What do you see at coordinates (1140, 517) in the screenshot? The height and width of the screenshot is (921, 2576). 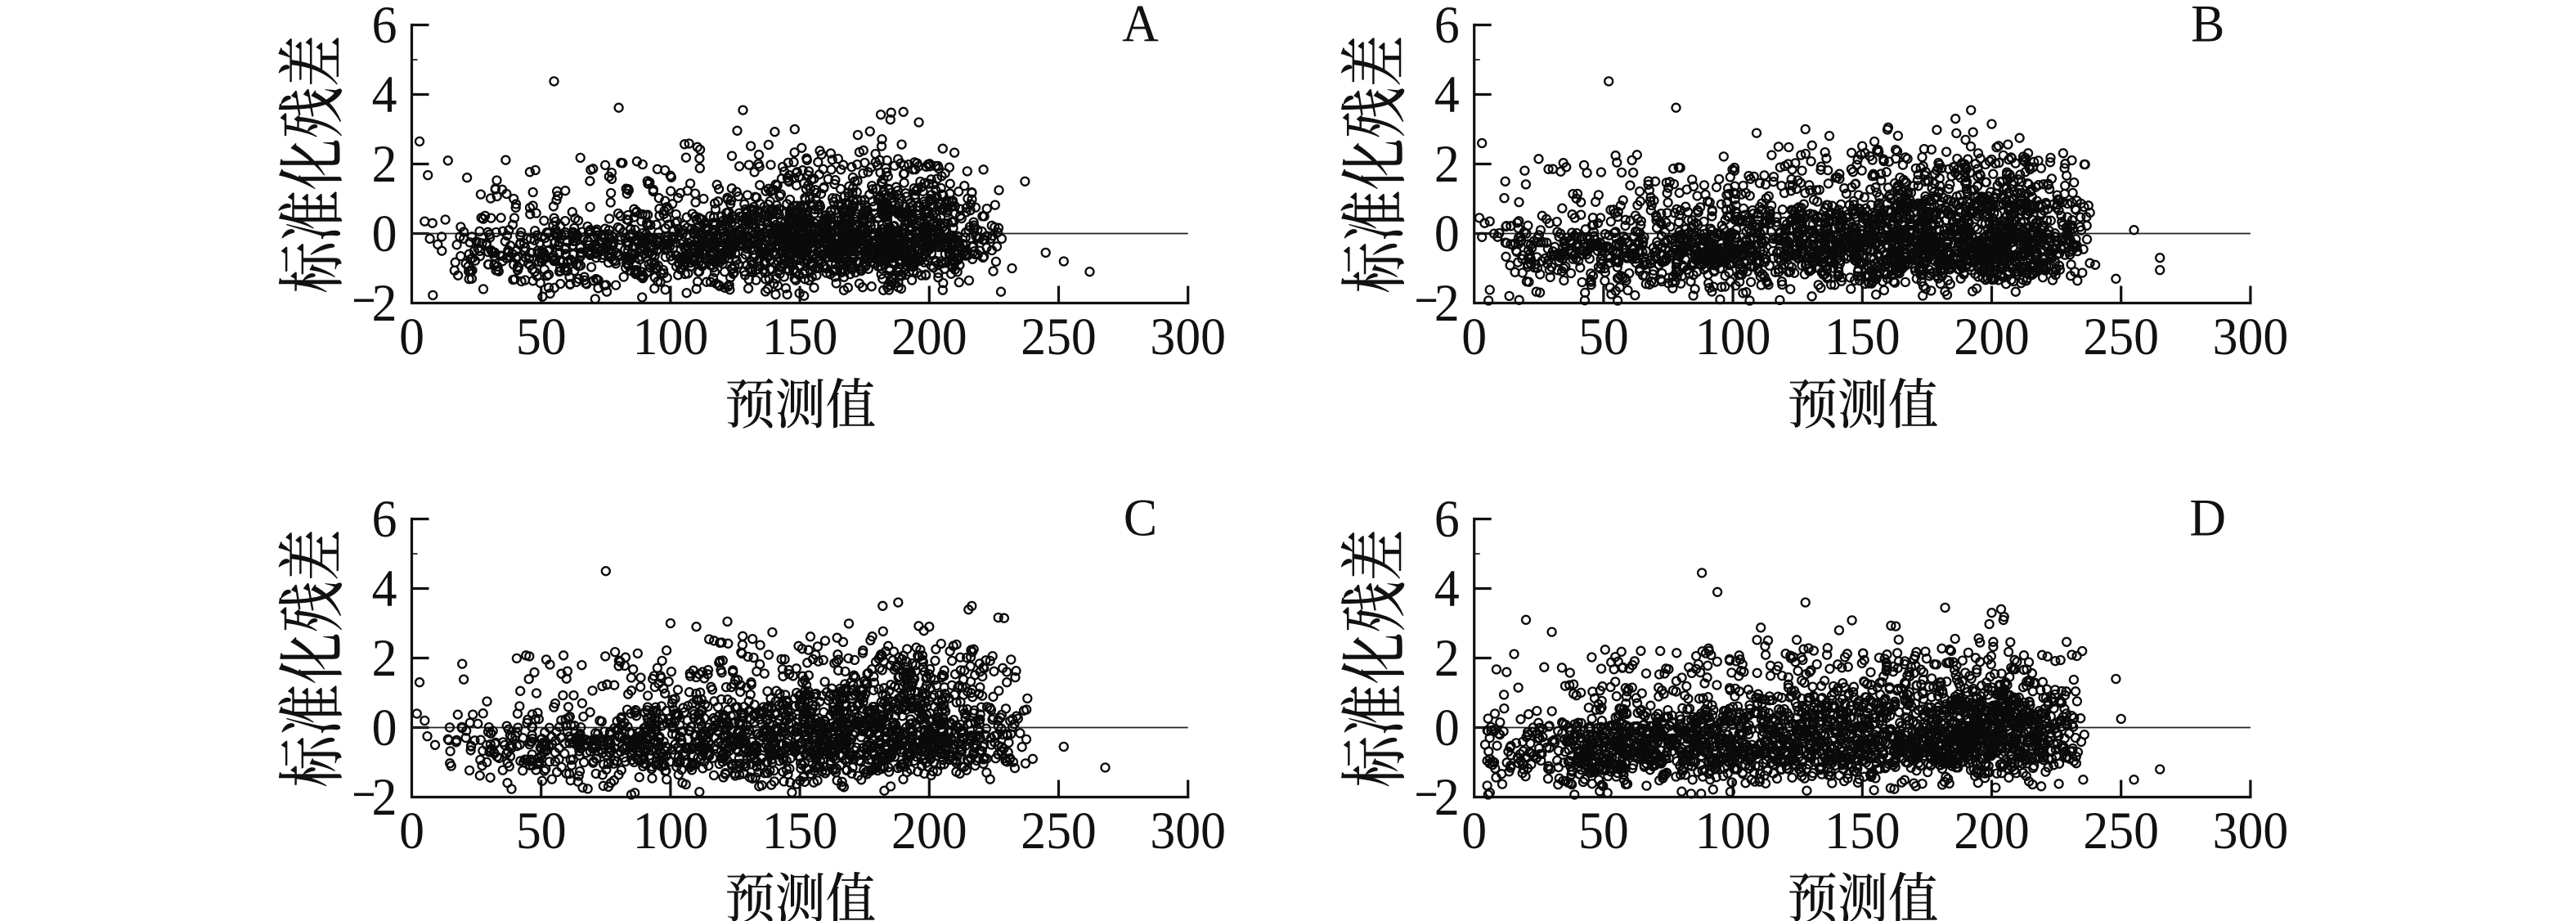 I see `svg-text: C` at bounding box center [1140, 517].